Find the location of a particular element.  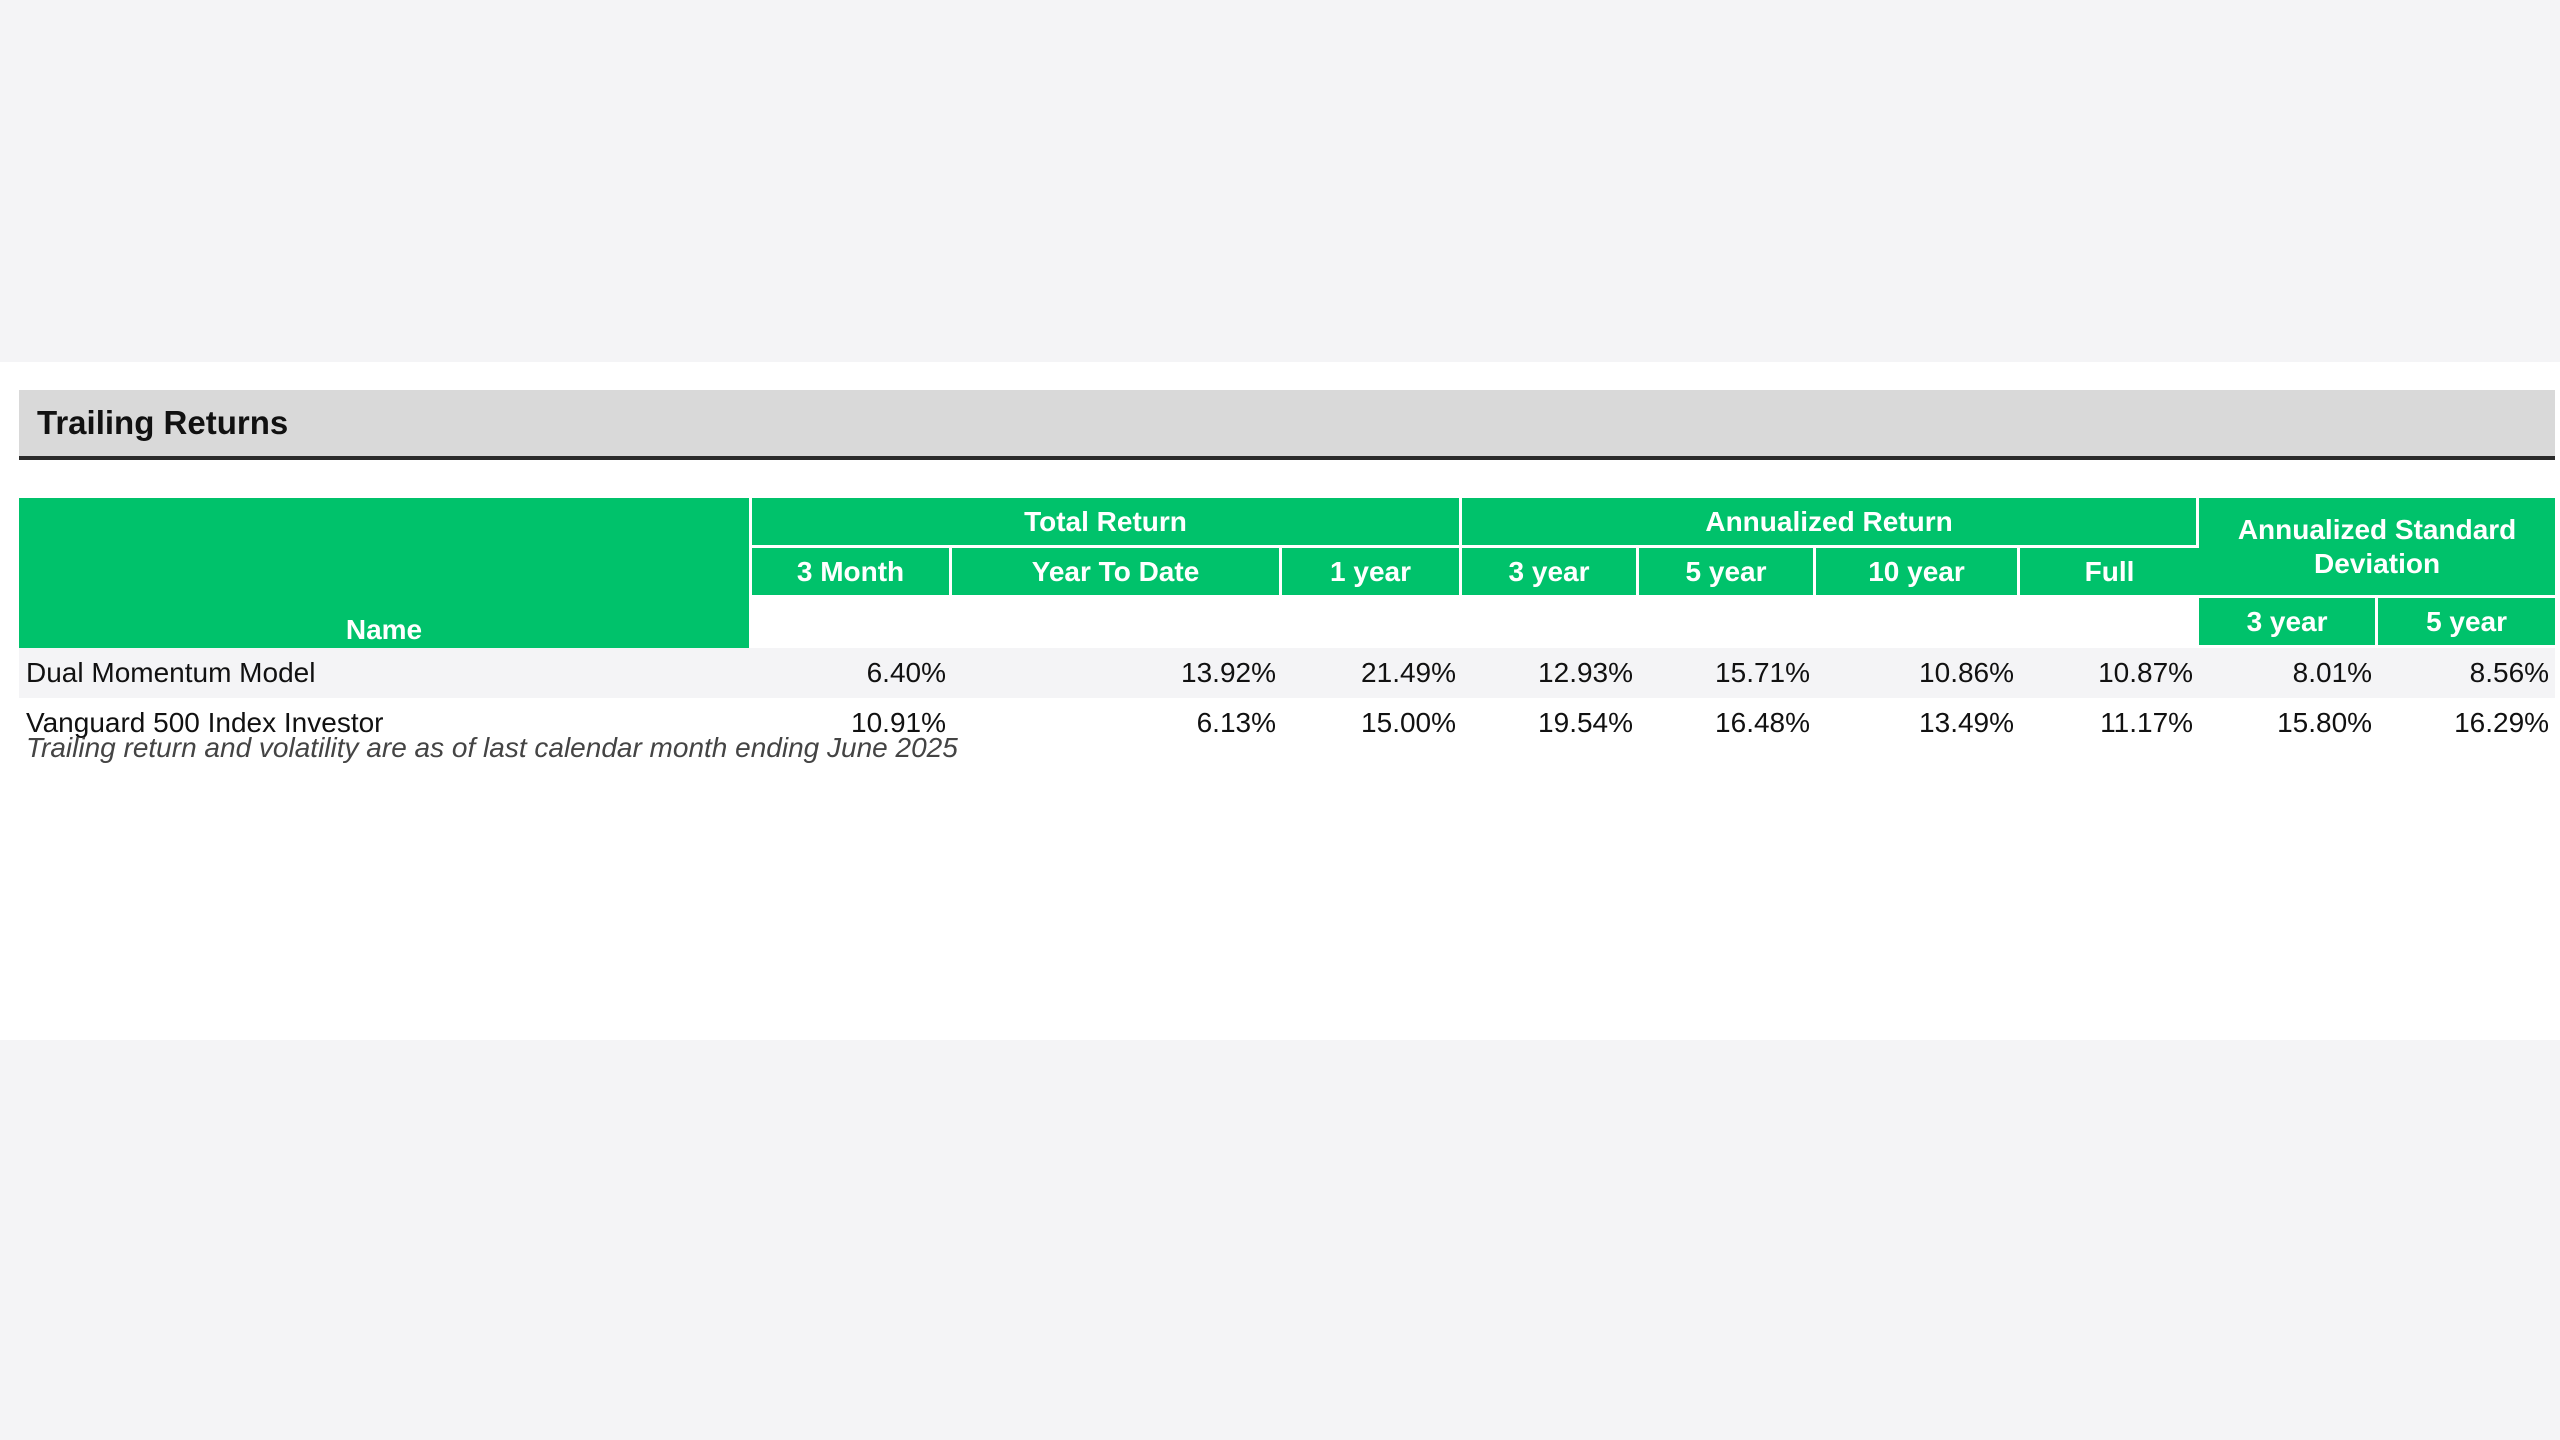

cell-ann-5-year: 15.71% is located at coordinates (1728, 673).